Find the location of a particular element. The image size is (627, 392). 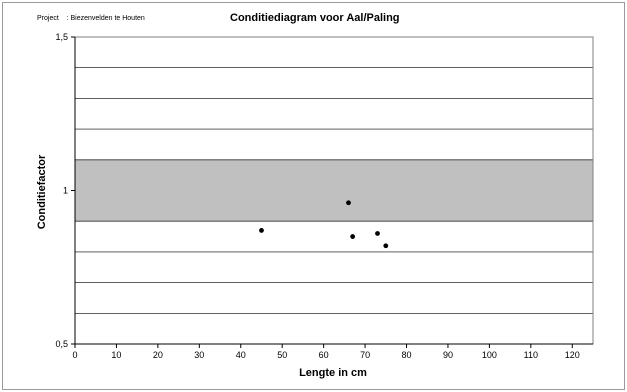

x-tick-label-9: 90 is located at coordinates (448, 355).